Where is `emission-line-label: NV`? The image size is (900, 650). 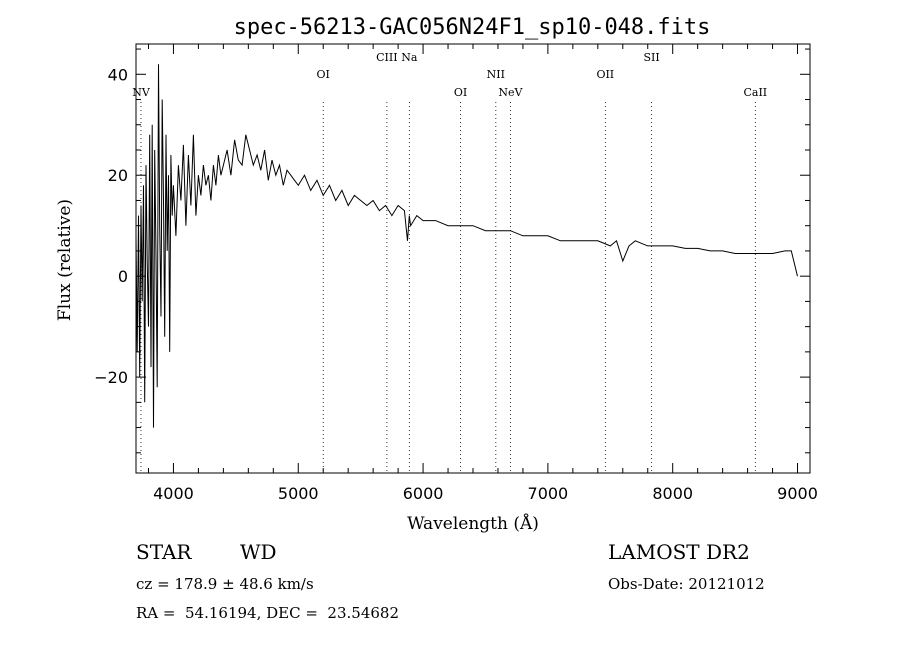 emission-line-label: NV is located at coordinates (141, 92).